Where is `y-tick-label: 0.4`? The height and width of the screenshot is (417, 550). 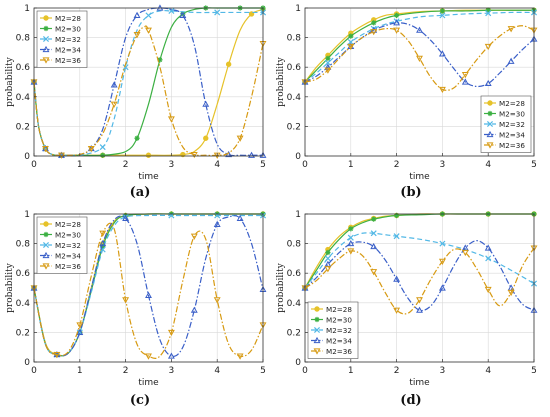 y-tick-label: 0.4 is located at coordinates (294, 98).